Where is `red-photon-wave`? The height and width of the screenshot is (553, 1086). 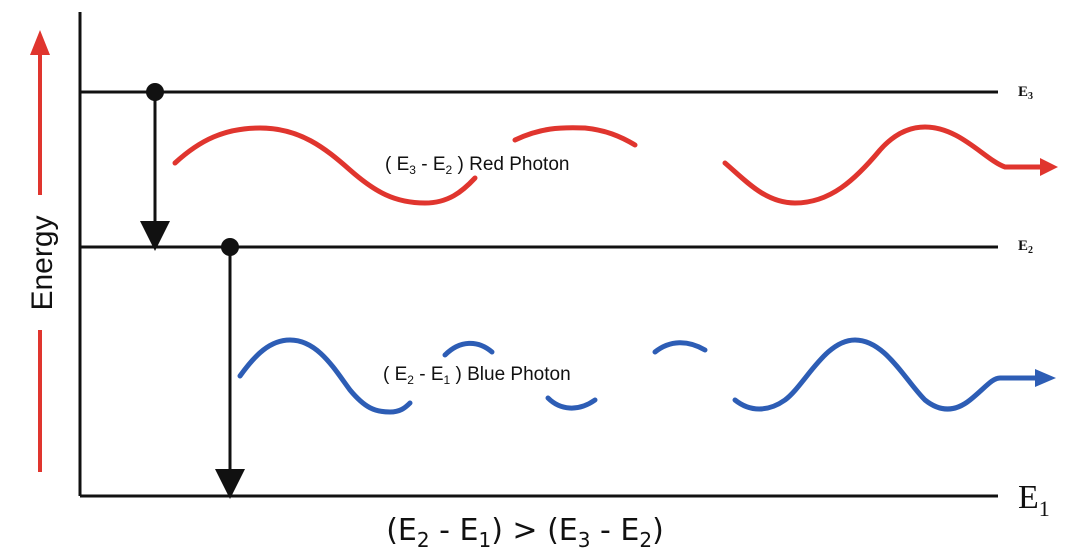 red-photon-wave is located at coordinates (325, 165).